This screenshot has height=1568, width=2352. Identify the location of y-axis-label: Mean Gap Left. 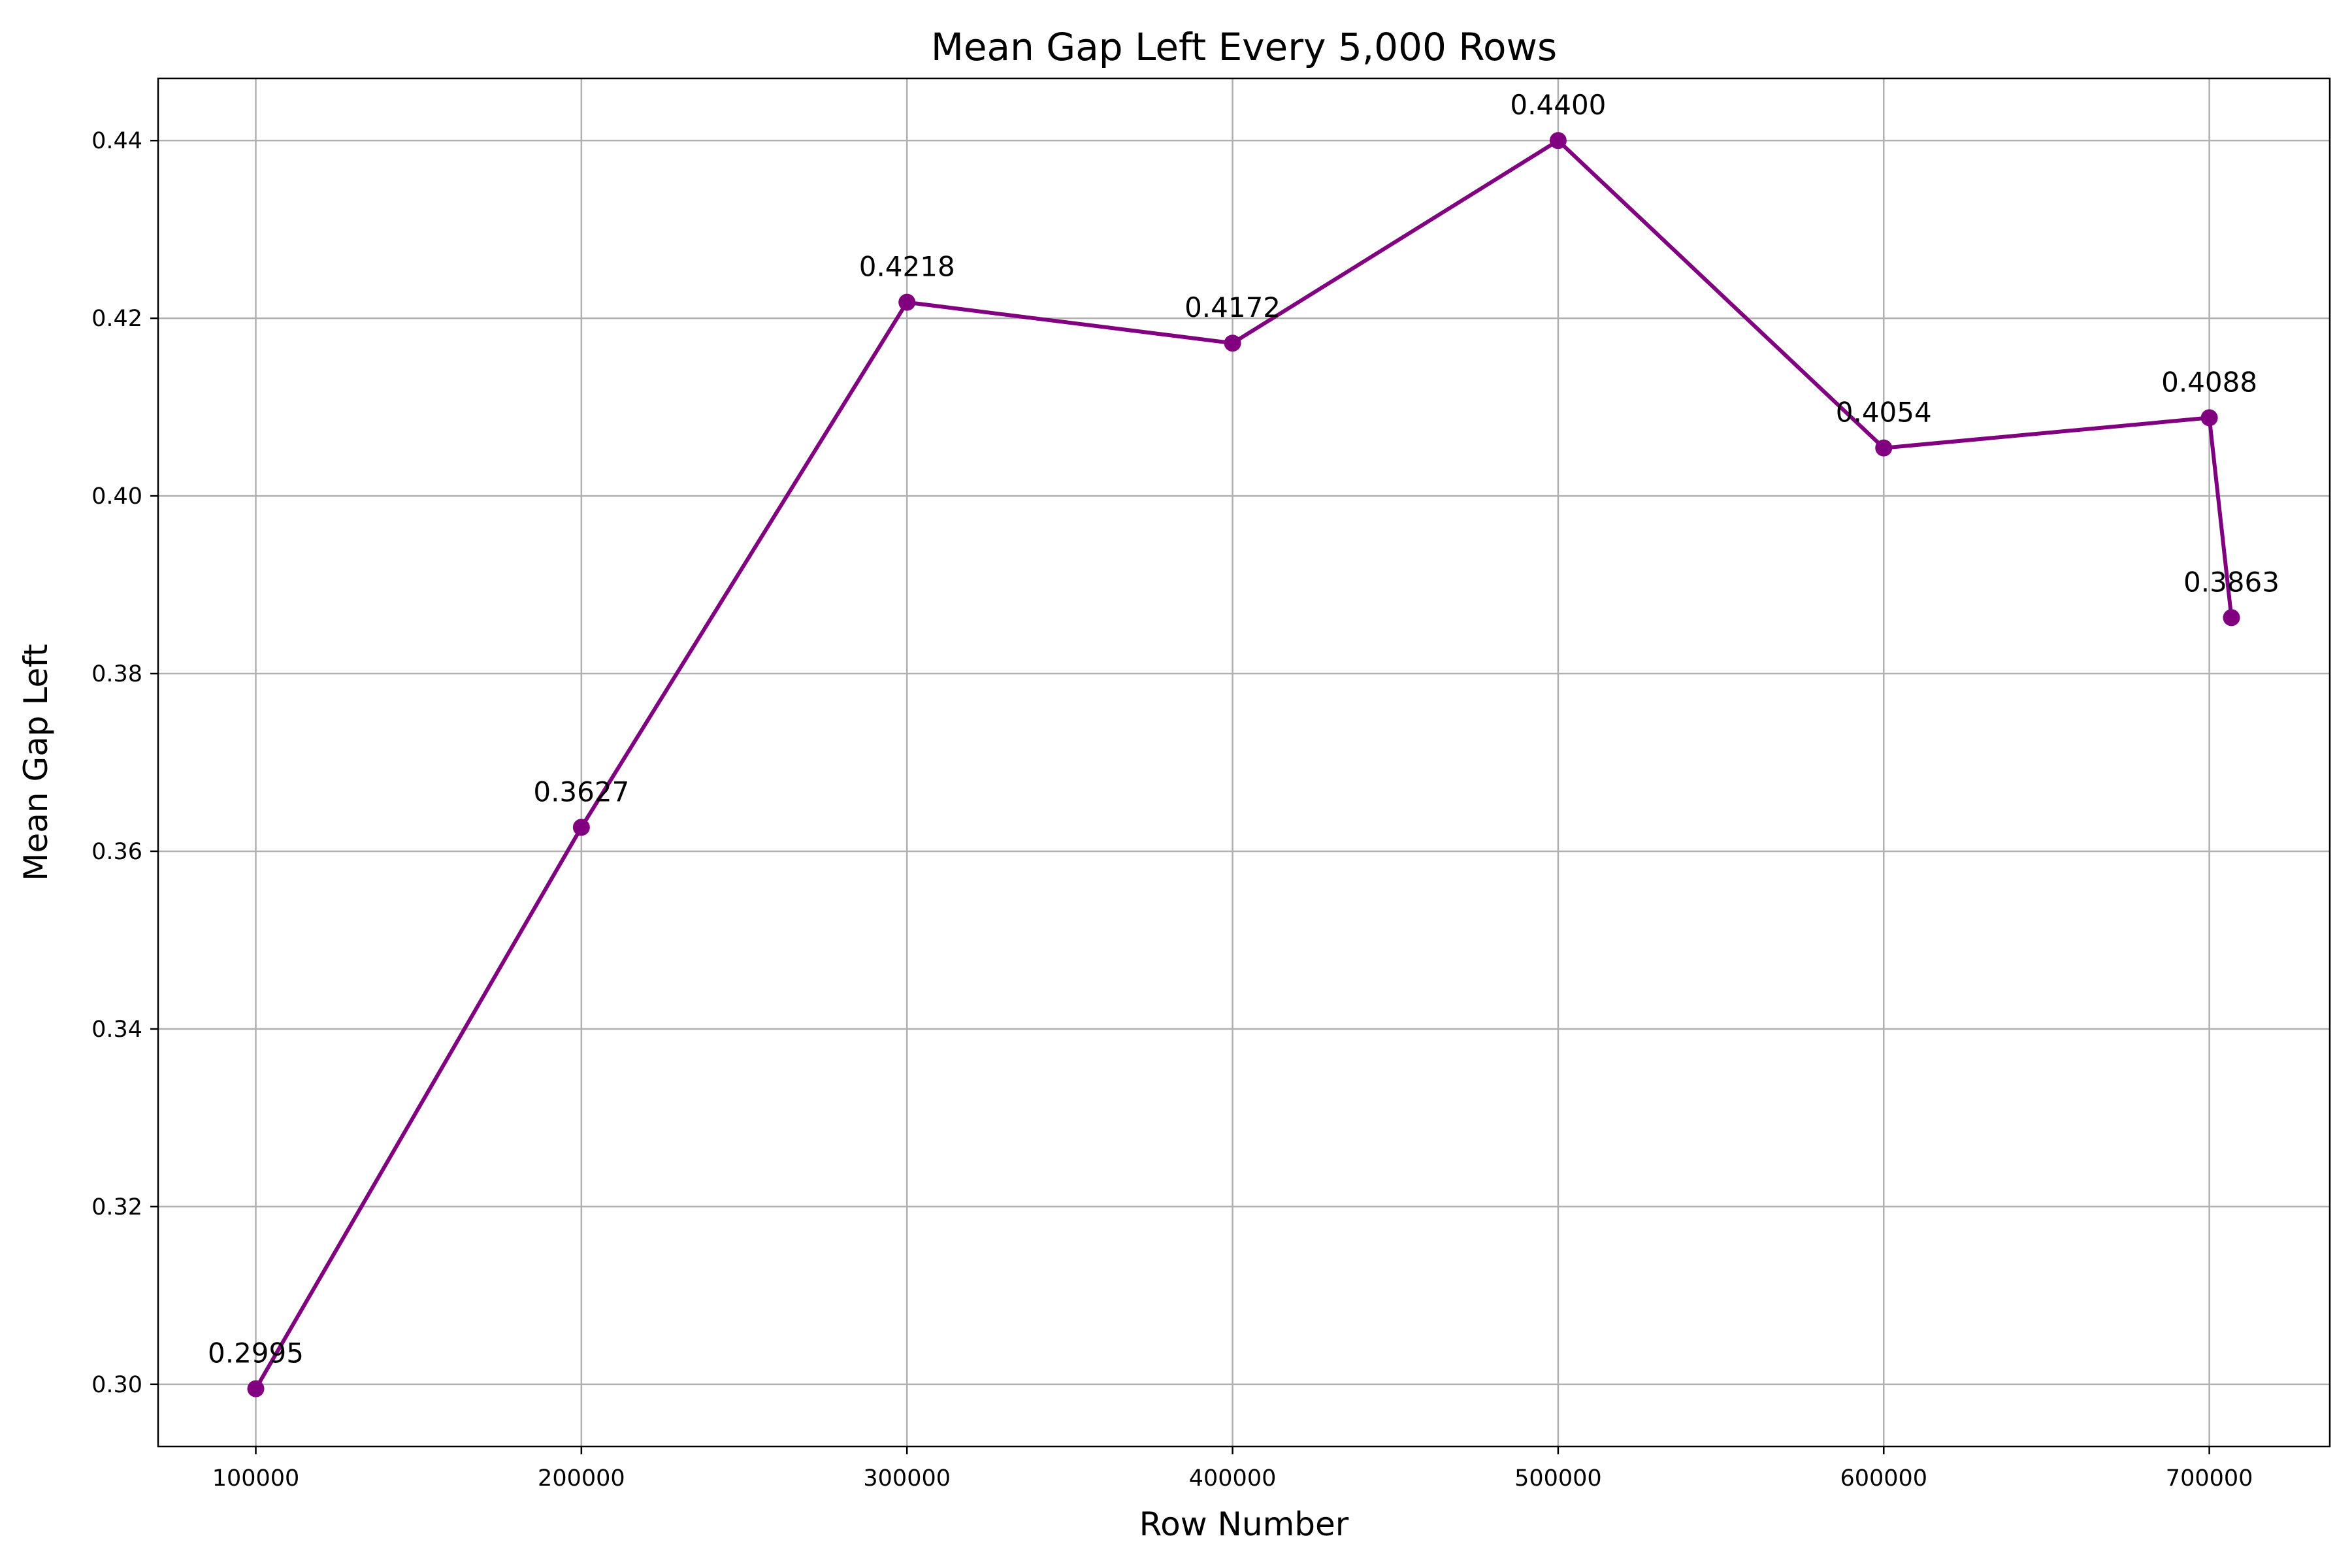
(36, 762).